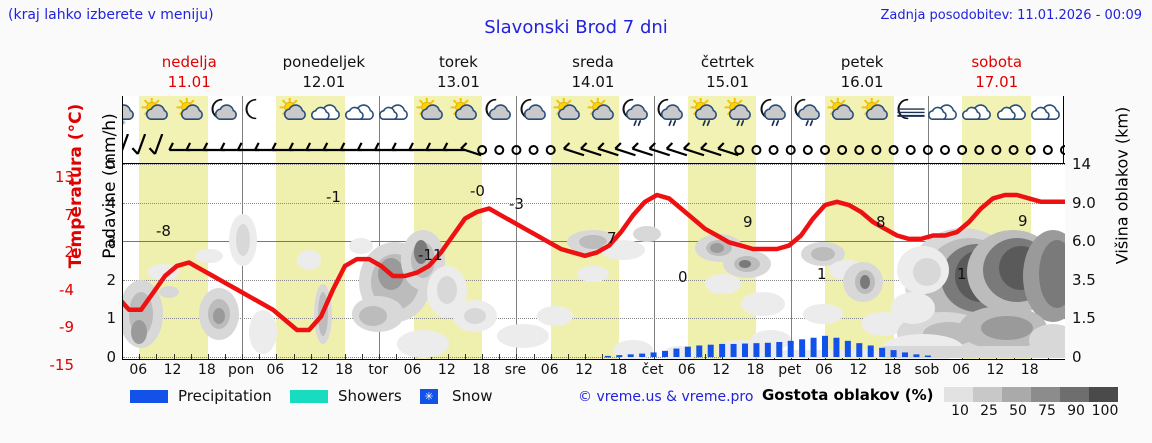 This screenshot has height=443, width=1152. I want to click on cloud-height-tick-3.5: 3.5, so click(1084, 279).